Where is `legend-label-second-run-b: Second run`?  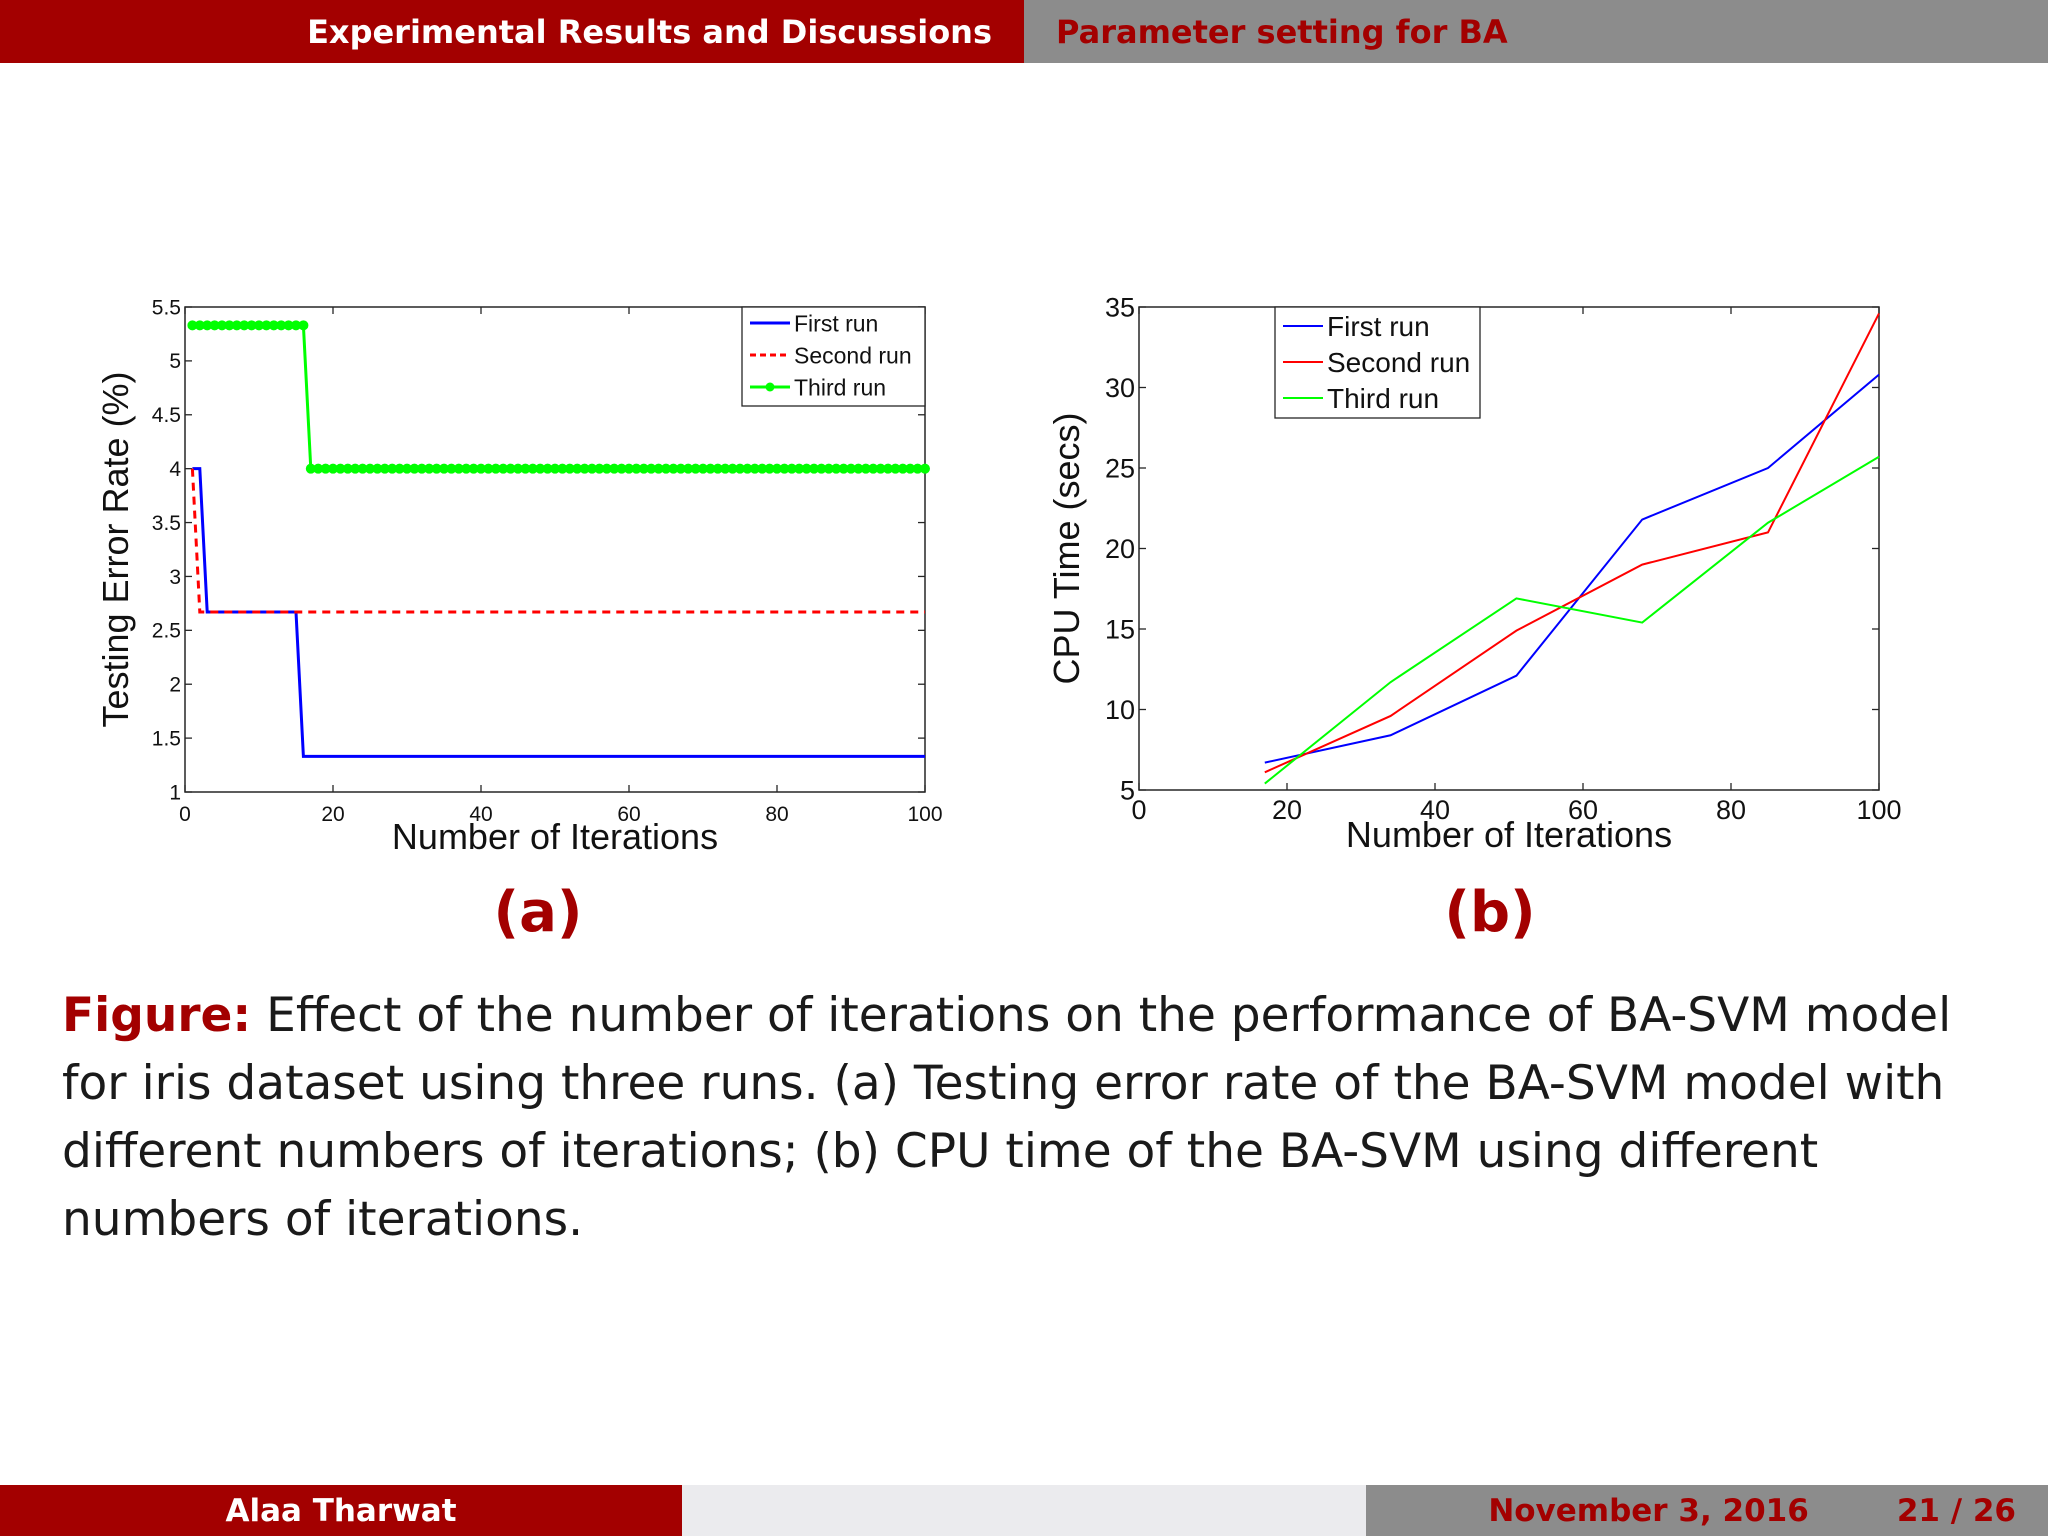
legend-label-second-run-b: Second run is located at coordinates (1398, 362).